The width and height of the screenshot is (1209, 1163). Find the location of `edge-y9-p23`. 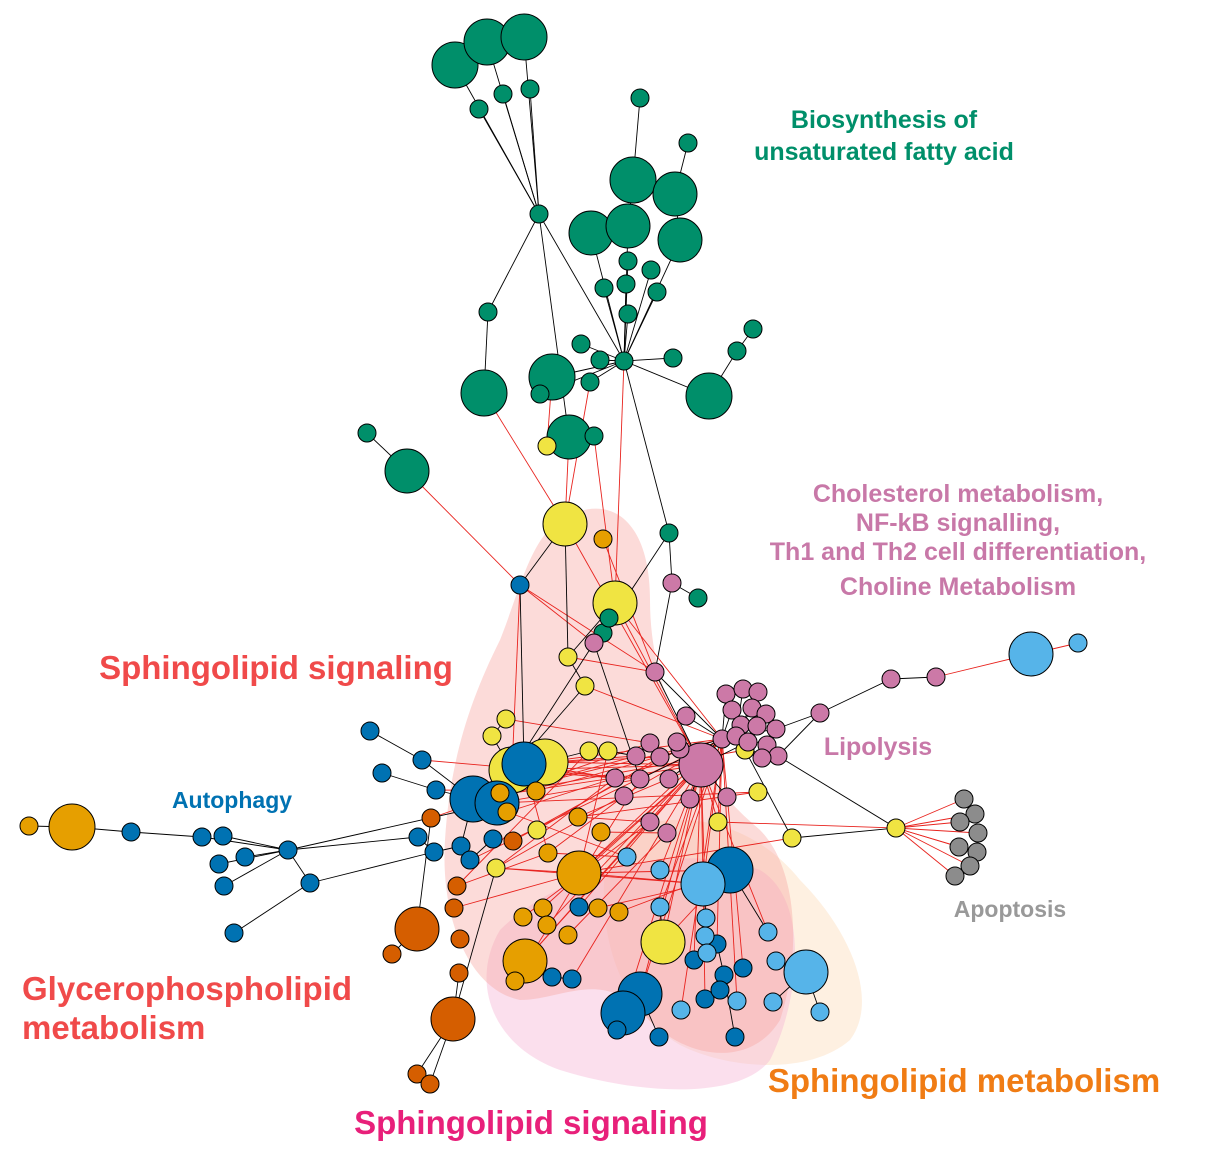

edge-y9-p23 is located at coordinates (623, 763).